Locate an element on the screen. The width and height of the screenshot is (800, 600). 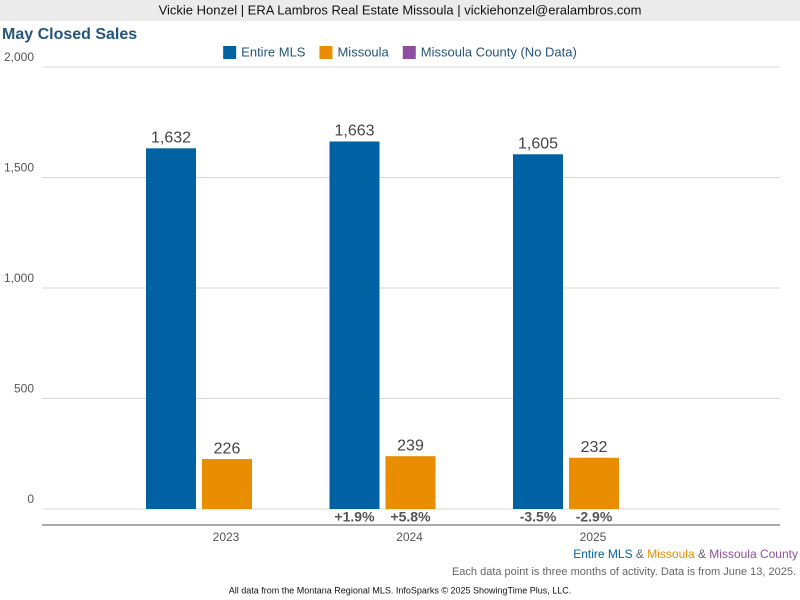
data-label: 226 is located at coordinates (227, 448).